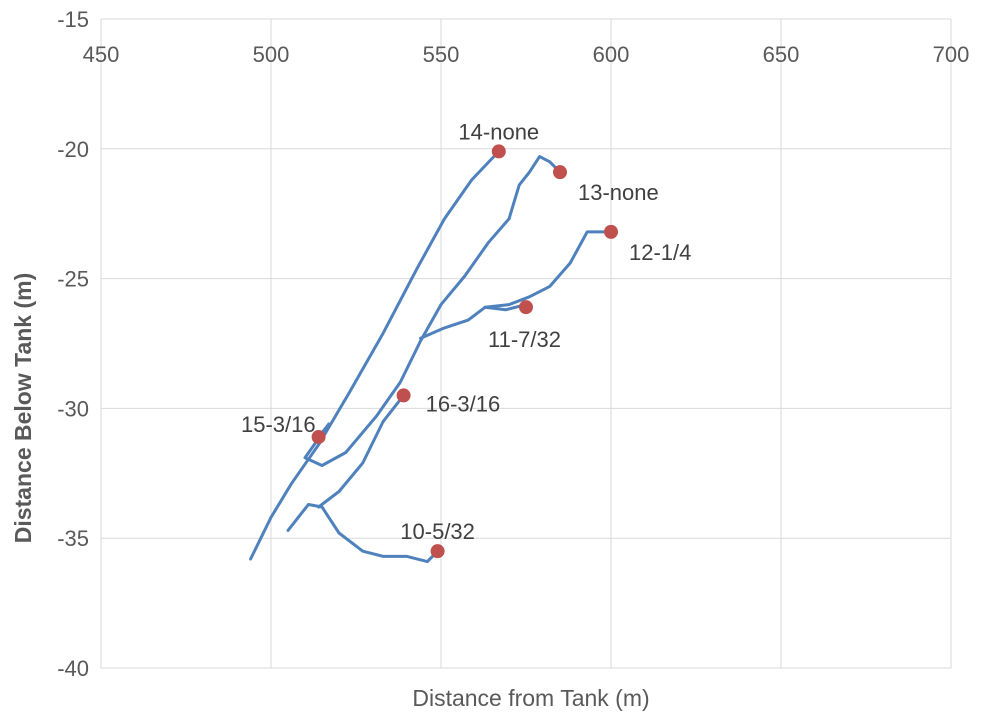 This screenshot has width=982, height=717. I want to click on data-label: 14-none, so click(498, 131).